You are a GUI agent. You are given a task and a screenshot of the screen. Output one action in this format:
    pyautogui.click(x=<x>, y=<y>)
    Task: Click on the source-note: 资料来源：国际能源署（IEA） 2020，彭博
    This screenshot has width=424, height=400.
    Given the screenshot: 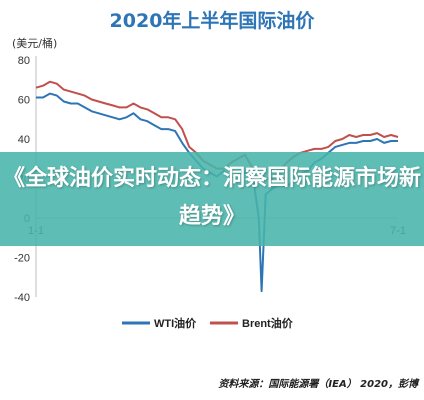 What is the action you would take?
    pyautogui.click(x=318, y=384)
    